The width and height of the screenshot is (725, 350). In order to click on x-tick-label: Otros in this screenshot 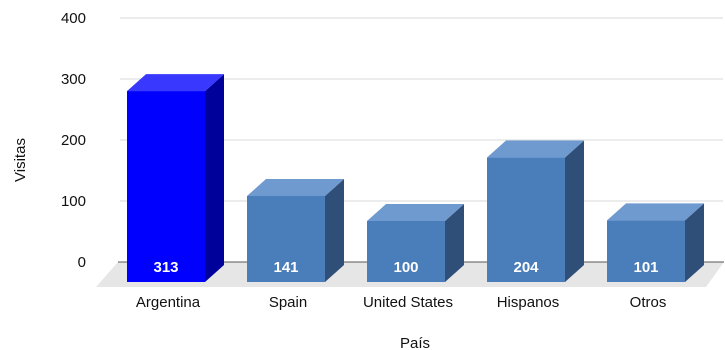, I will do `click(648, 302)`.